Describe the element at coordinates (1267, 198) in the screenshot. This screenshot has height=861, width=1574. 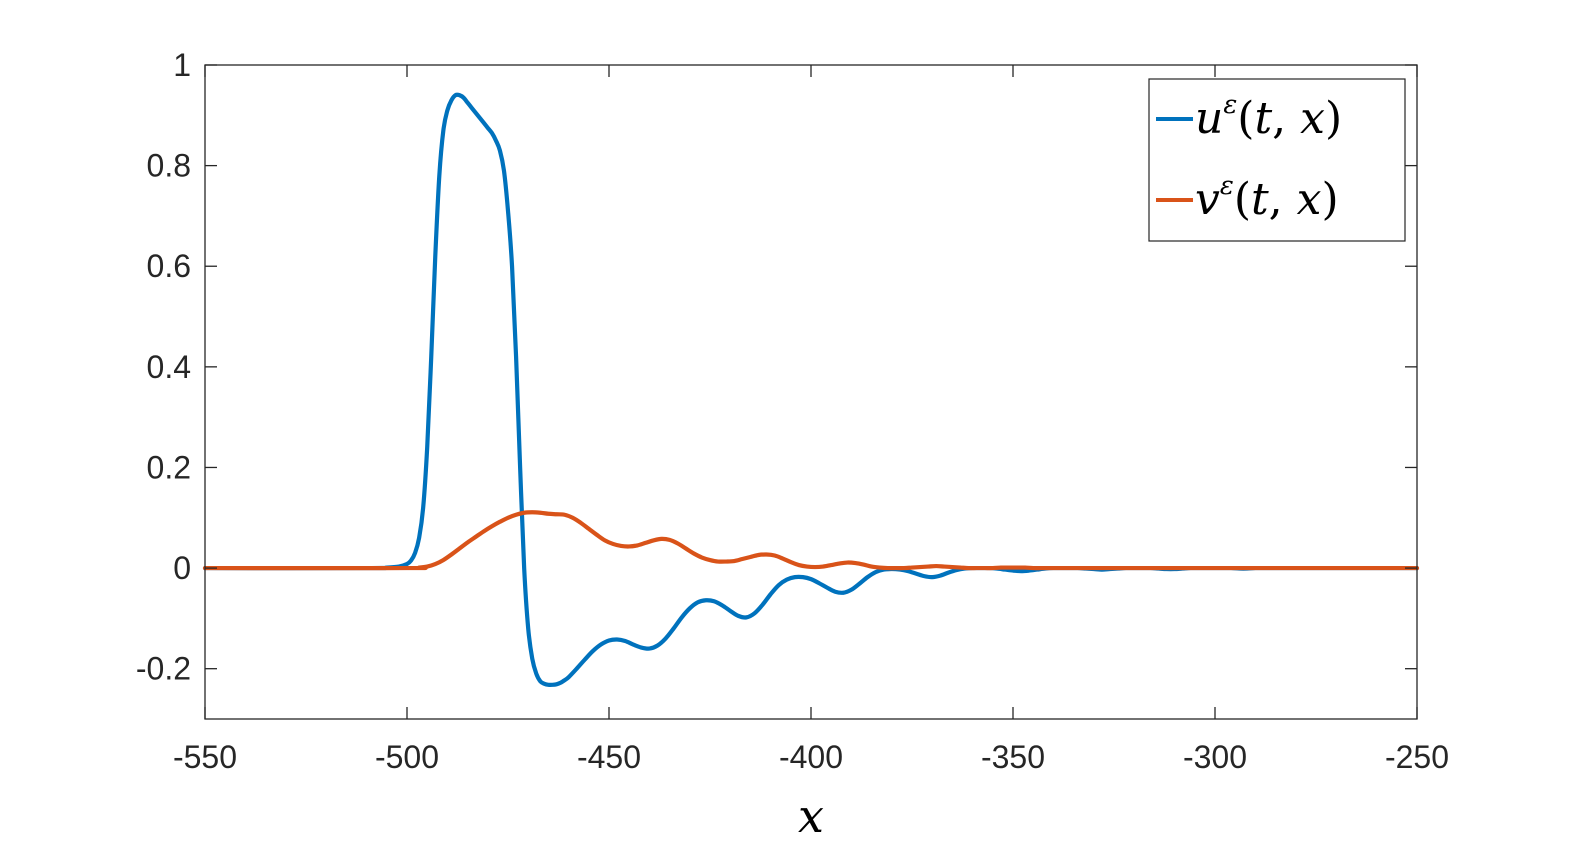
I see `legend-label-v: vε(t, x)` at that location.